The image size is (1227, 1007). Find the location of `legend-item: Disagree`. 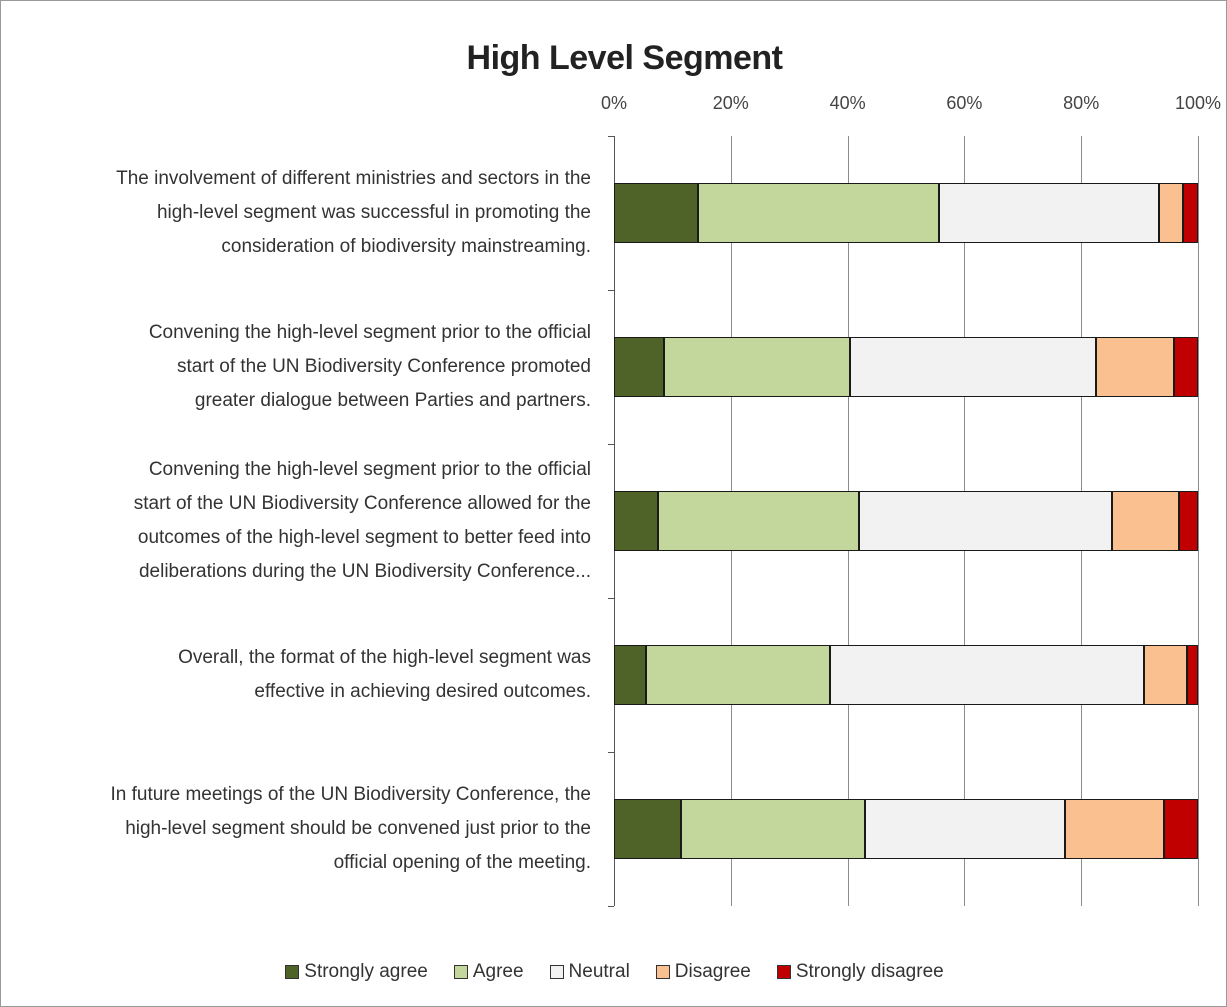

legend-item: Disagree is located at coordinates (703, 972).